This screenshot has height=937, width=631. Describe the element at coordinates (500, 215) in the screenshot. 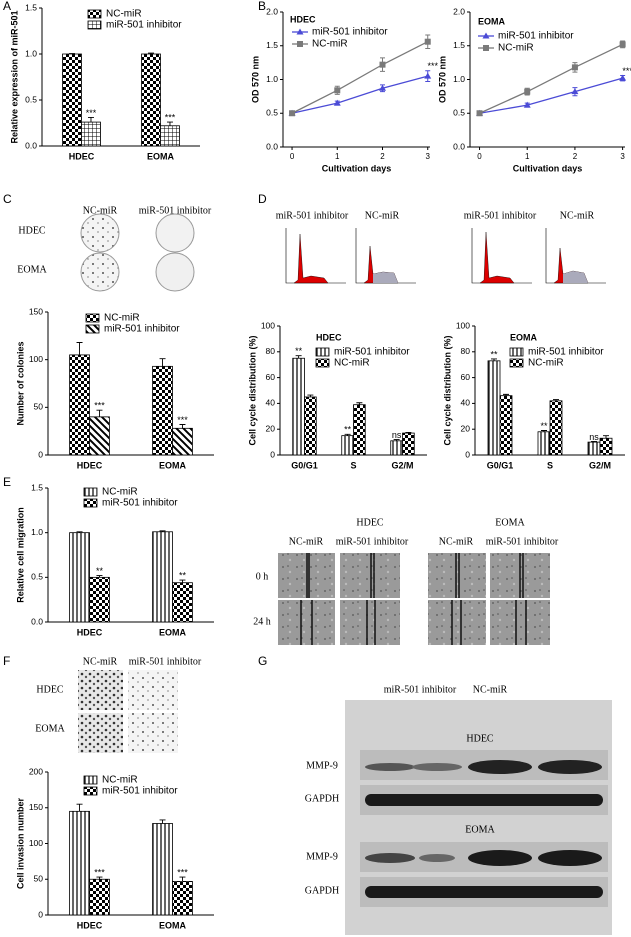

I see `image-label: miR-501 inhibitor` at that location.